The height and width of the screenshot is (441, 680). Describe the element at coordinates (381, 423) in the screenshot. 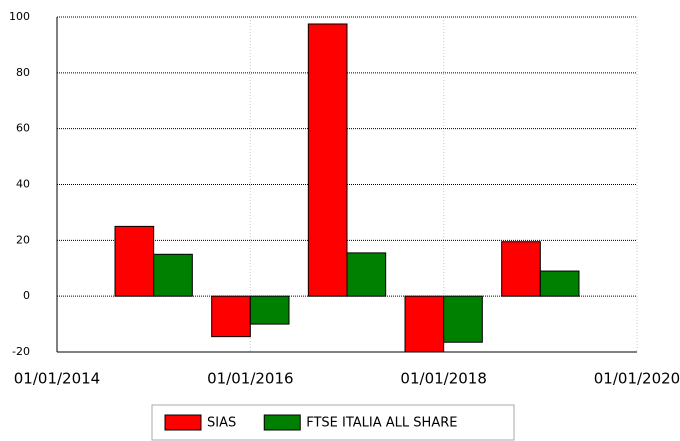

I see `legend-label: FTSE ITALIA ALL SHARE` at that location.